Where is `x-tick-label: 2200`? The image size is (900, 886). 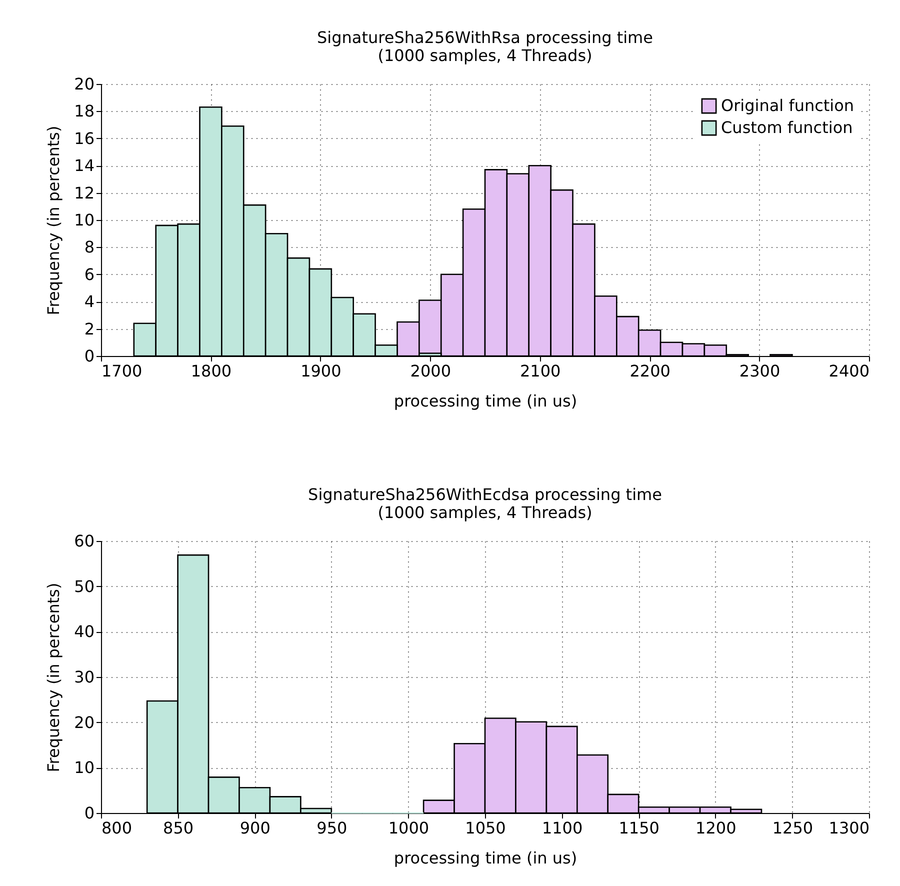
x-tick-label: 2200 is located at coordinates (650, 371).